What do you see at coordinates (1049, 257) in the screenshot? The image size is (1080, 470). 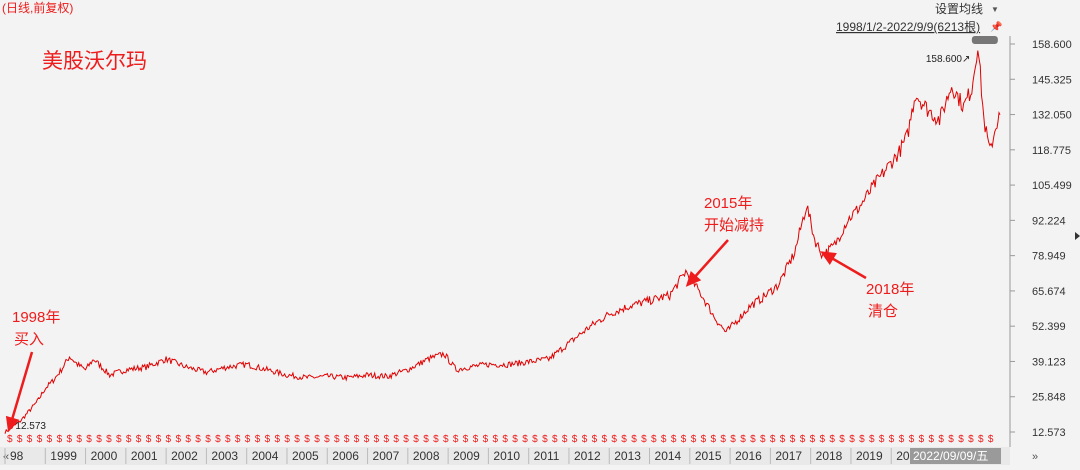 I see `y-tick-label: 78.949` at bounding box center [1049, 257].